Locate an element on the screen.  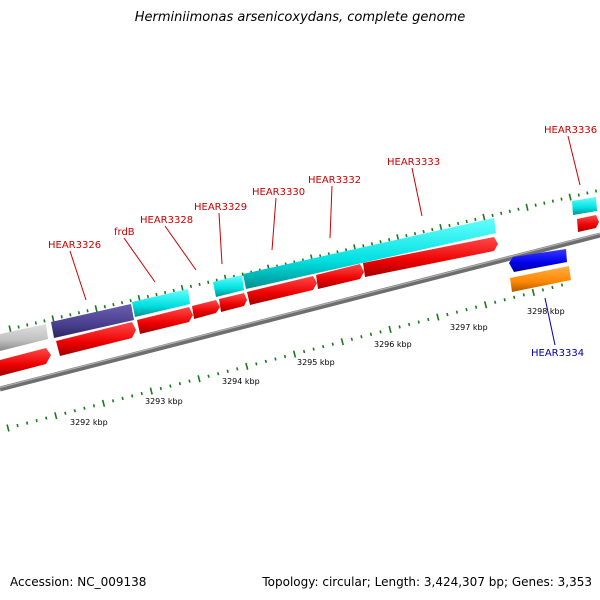
scale-label: 3298 kbp is located at coordinates (546, 311).